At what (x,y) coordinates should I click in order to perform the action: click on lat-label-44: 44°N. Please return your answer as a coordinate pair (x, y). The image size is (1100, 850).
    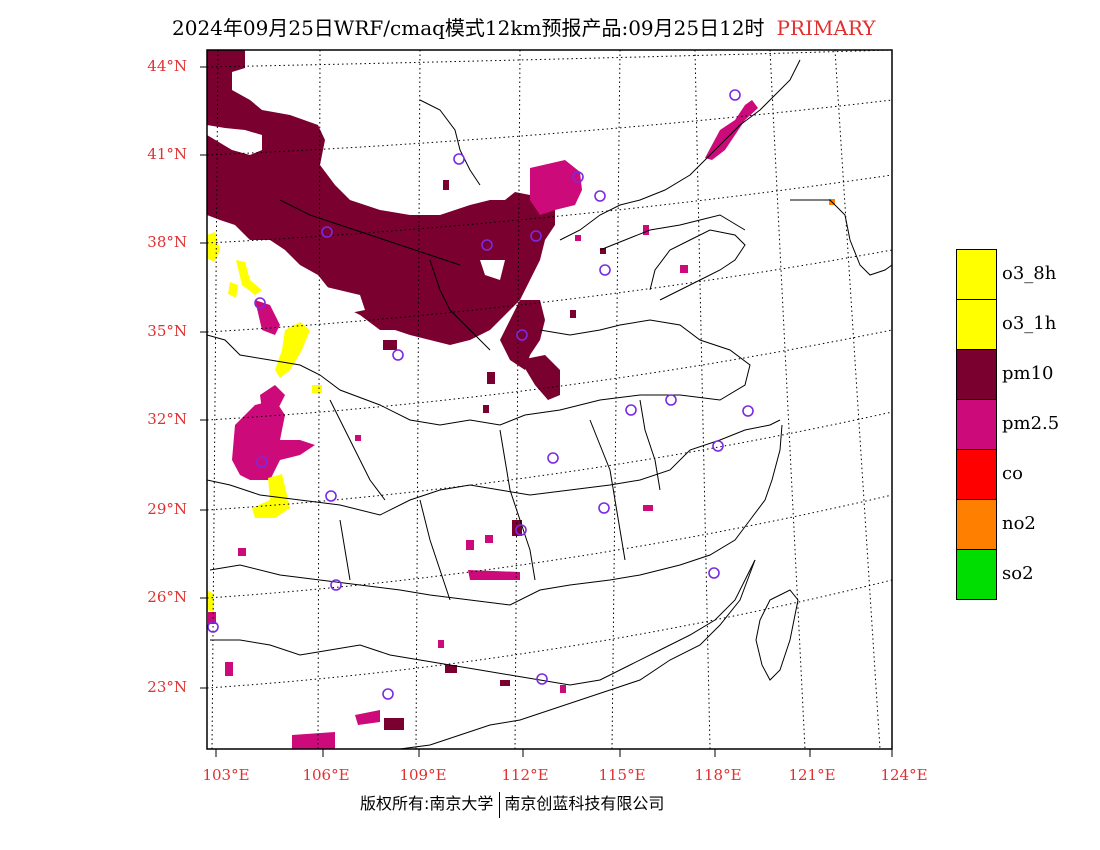
    Looking at the image, I should click on (167, 66).